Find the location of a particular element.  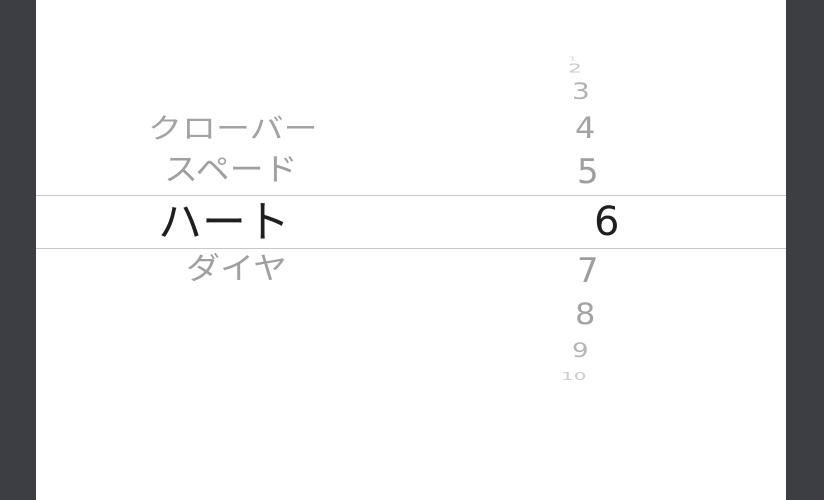

suit-row-diamond: ダイヤ is located at coordinates (236, 269).